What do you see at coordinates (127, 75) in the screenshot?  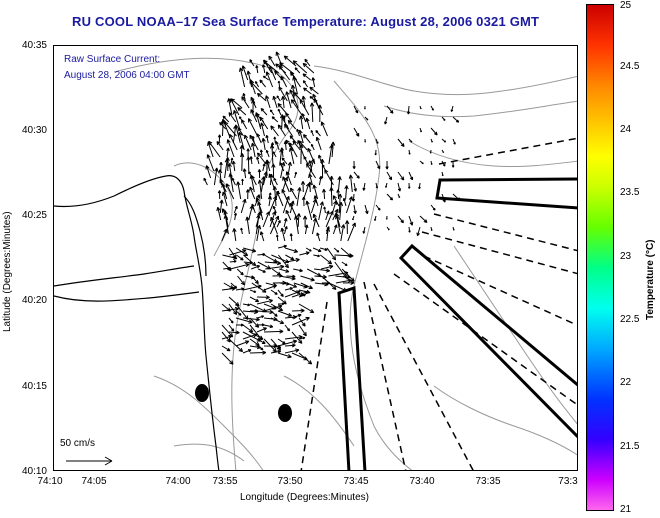 I see `current-annotation-line2: August 28, 2006 04:00 GMT` at bounding box center [127, 75].